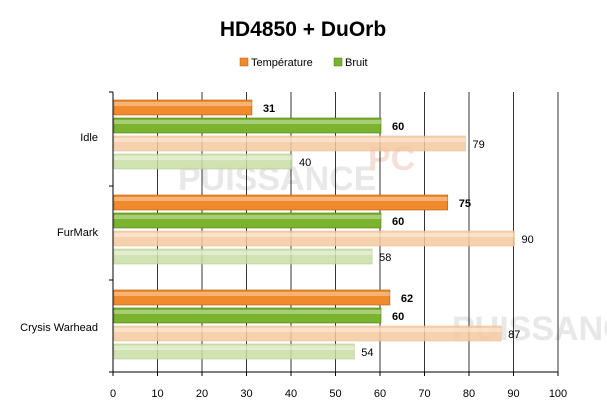 Image resolution: width=607 pixels, height=418 pixels. What do you see at coordinates (157, 394) in the screenshot?
I see `x-tick-label: 10` at bounding box center [157, 394].